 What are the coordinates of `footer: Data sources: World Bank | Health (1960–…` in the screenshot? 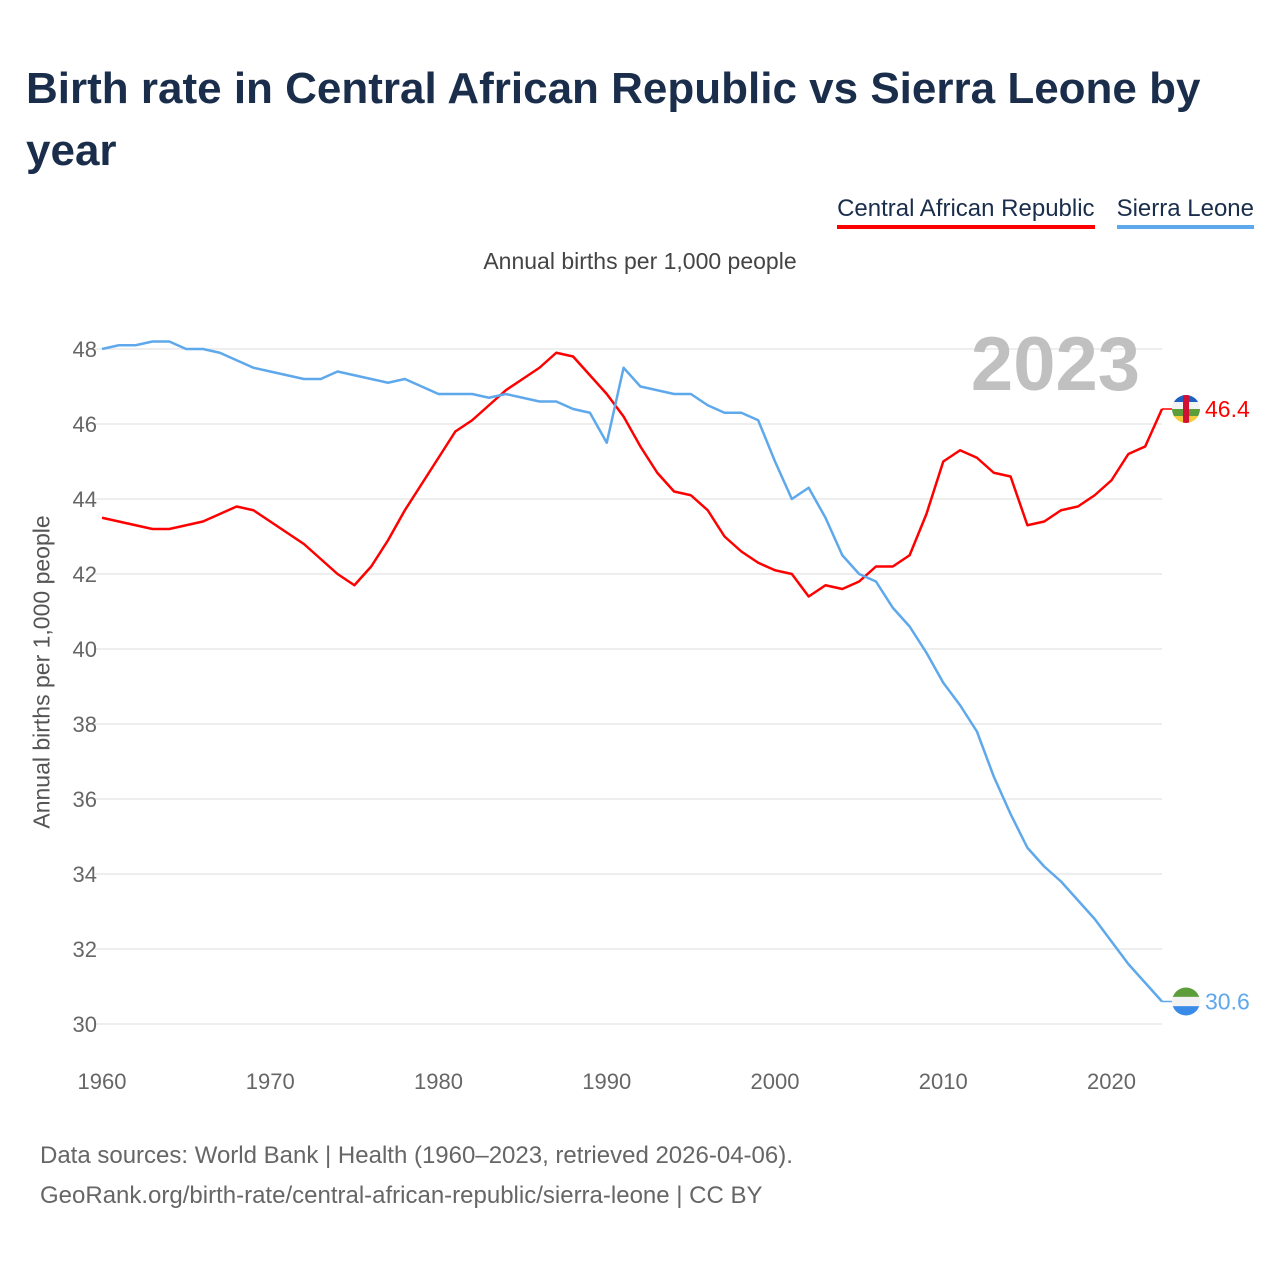 It's located at (416, 1176).